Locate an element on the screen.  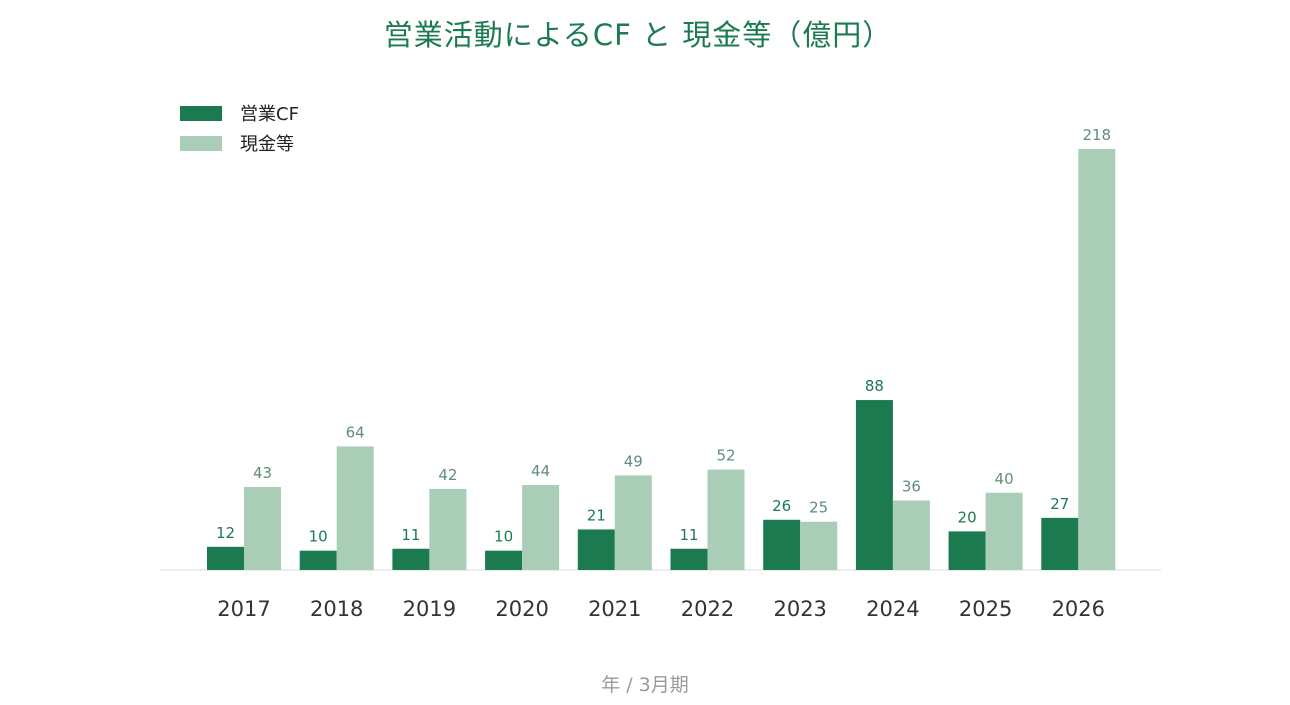
bar-cash-2025 is located at coordinates (1004, 531).